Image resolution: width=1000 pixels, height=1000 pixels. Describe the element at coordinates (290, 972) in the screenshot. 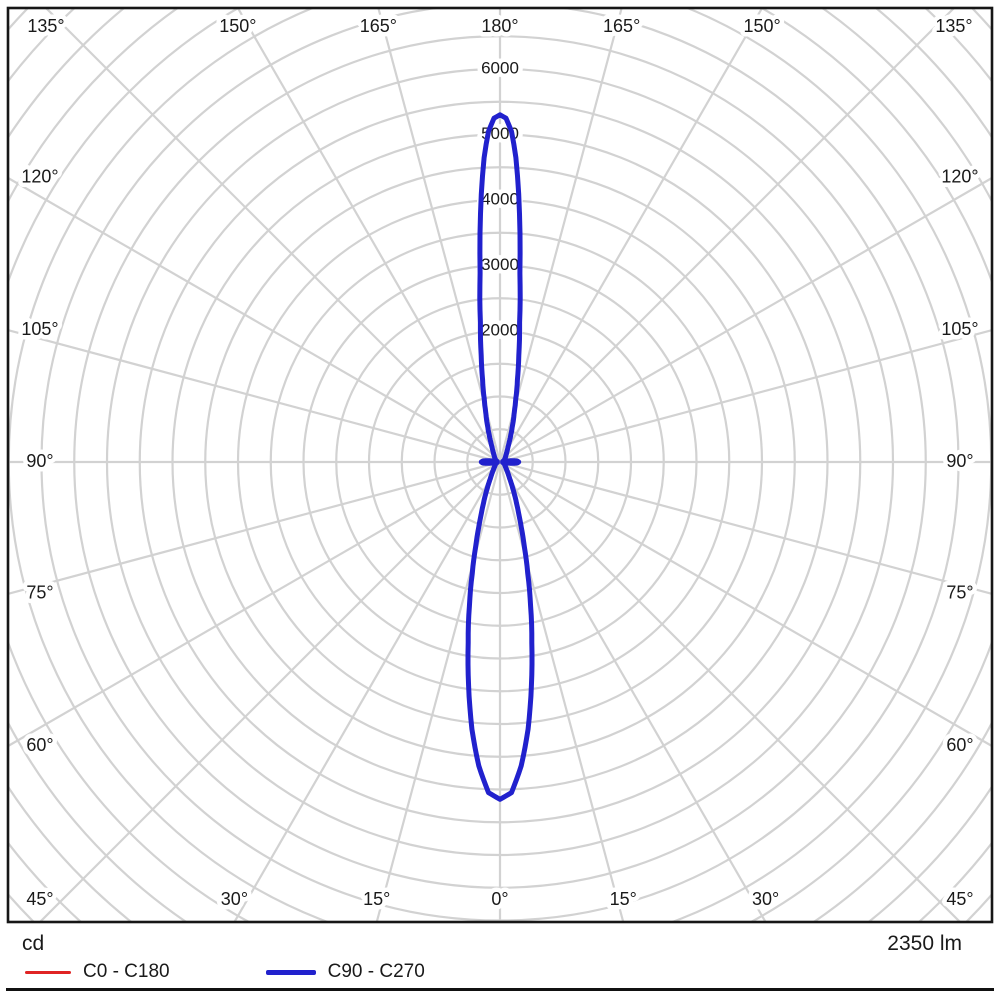

I see `blue-line-swatch-icon` at that location.